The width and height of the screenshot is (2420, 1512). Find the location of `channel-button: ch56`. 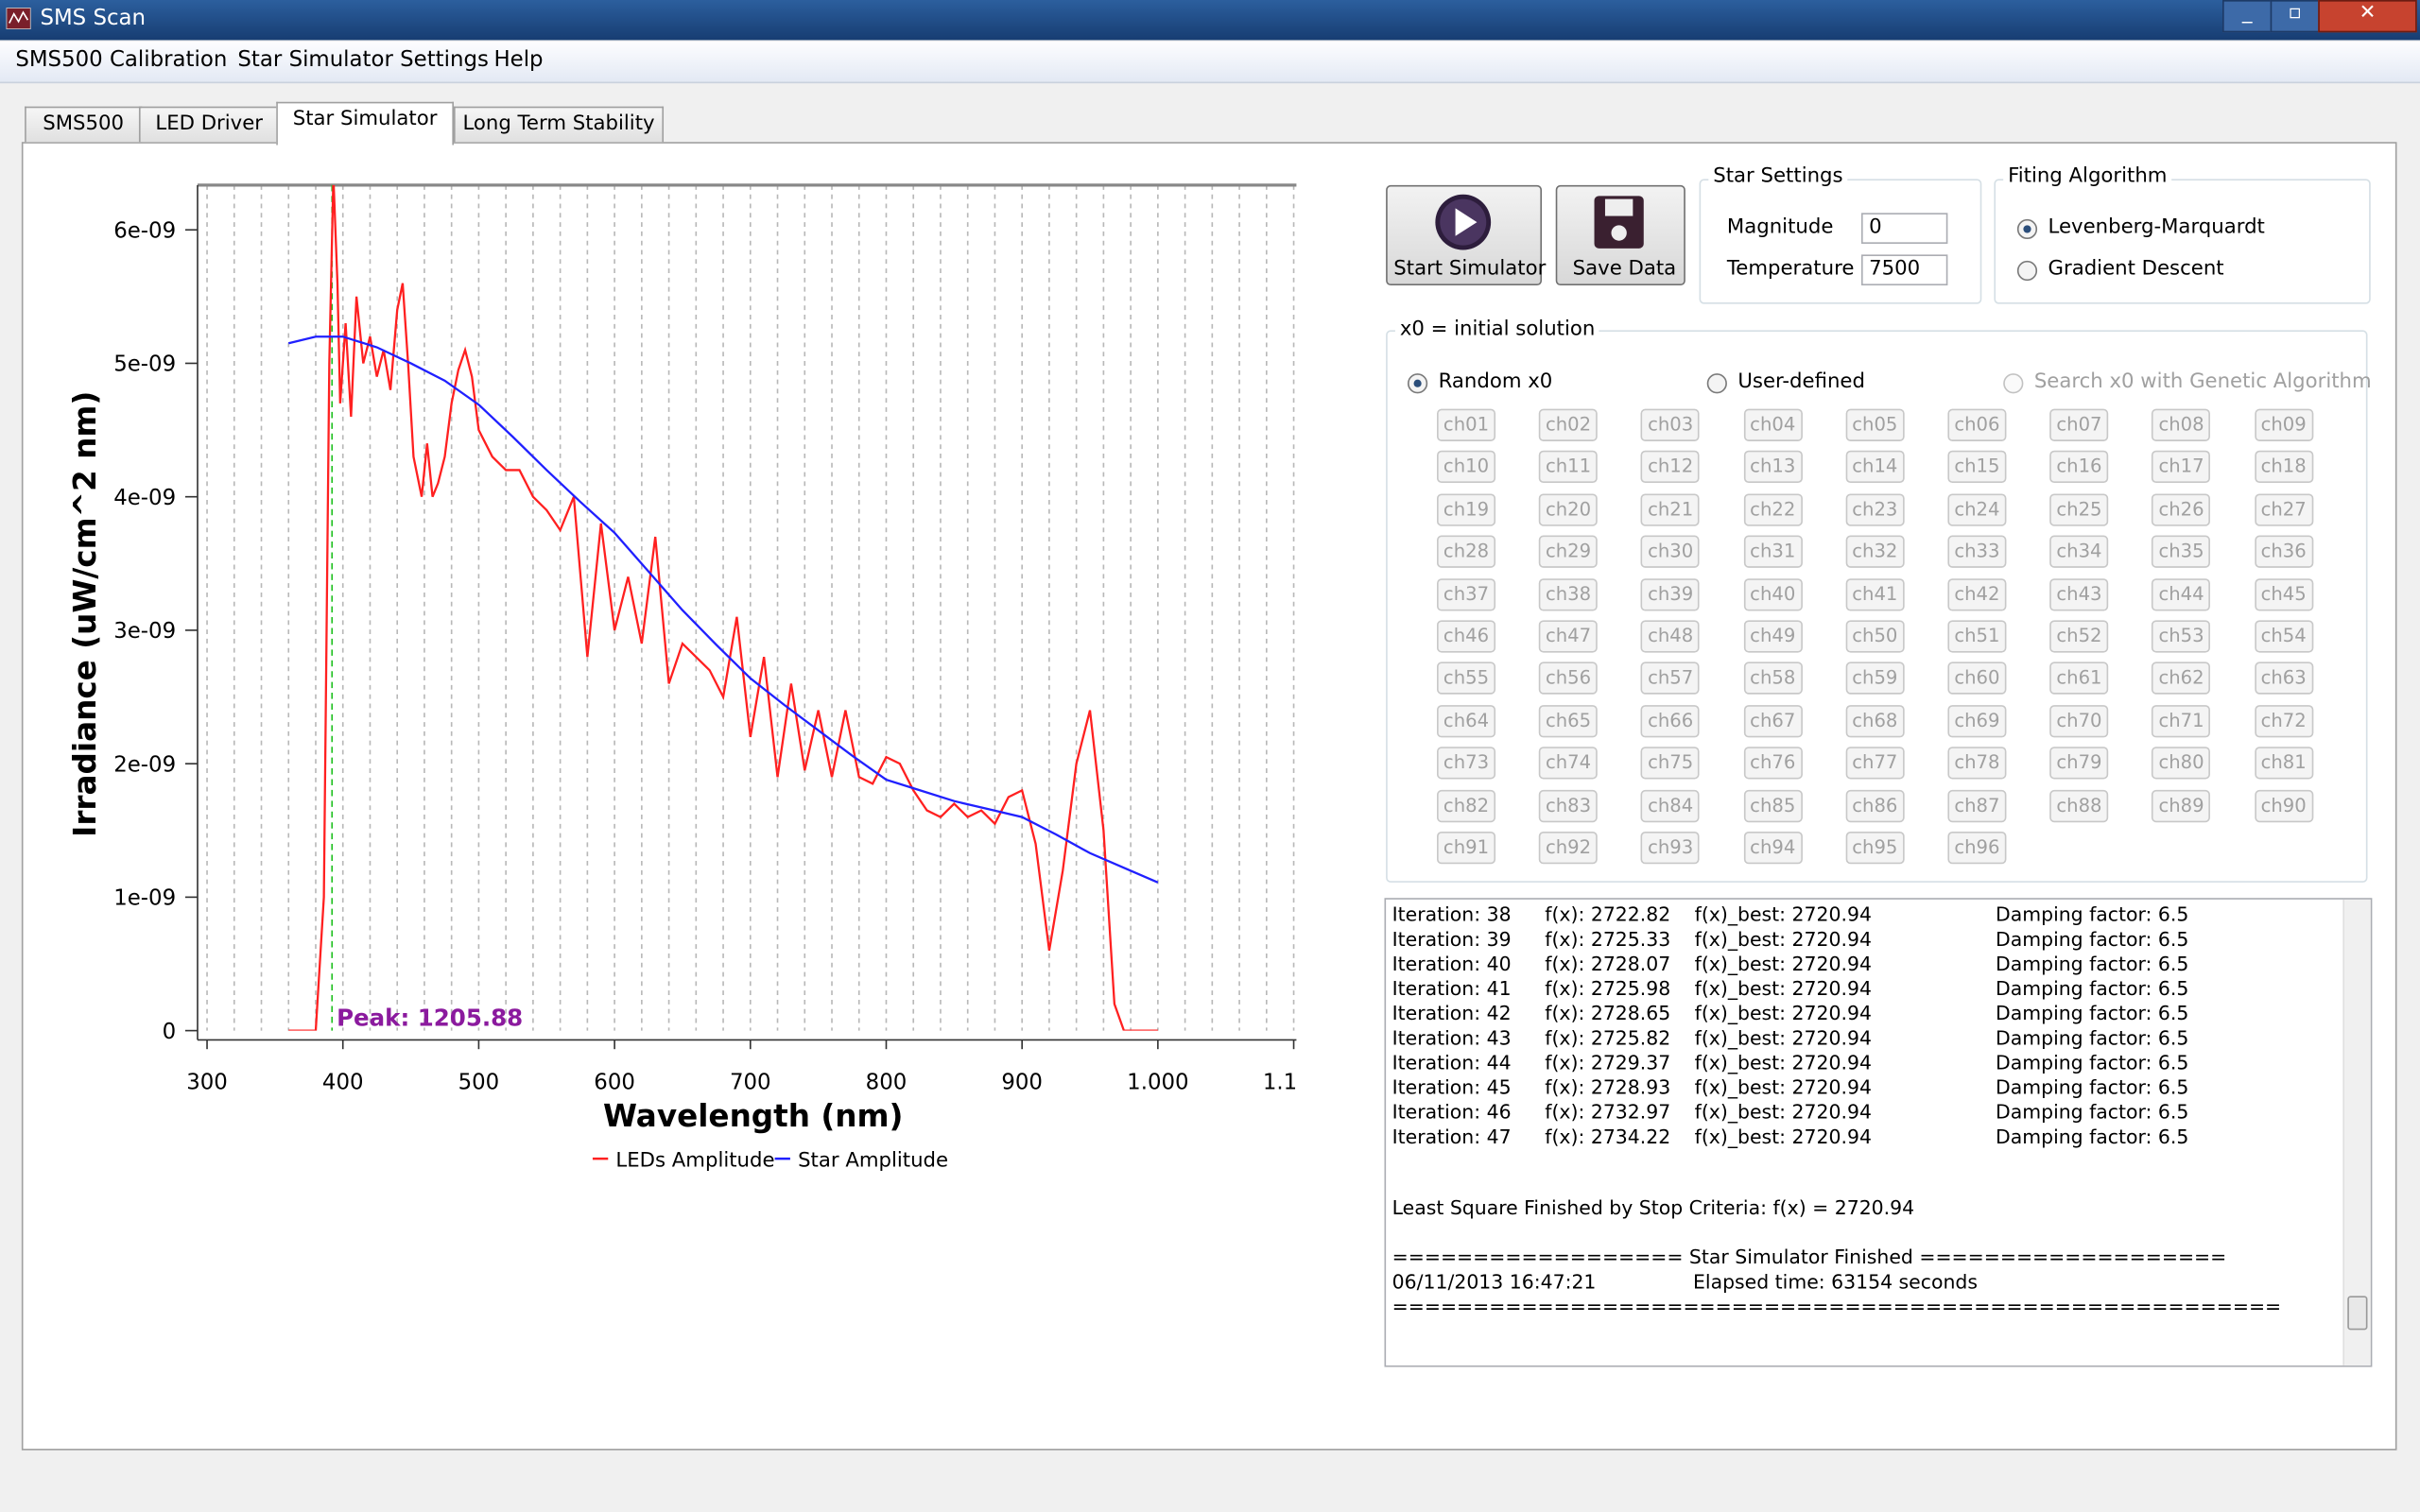

channel-button: ch56 is located at coordinates (1569, 679).